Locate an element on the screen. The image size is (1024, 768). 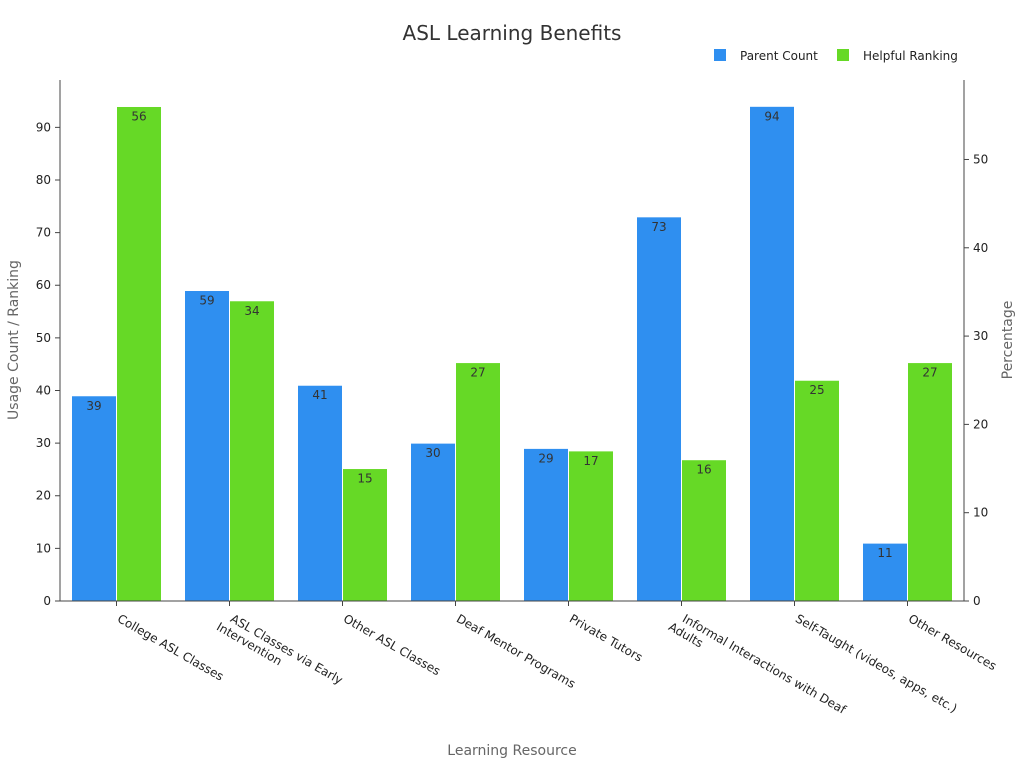
y-tick-label: 50 is located at coordinates (43, 338).